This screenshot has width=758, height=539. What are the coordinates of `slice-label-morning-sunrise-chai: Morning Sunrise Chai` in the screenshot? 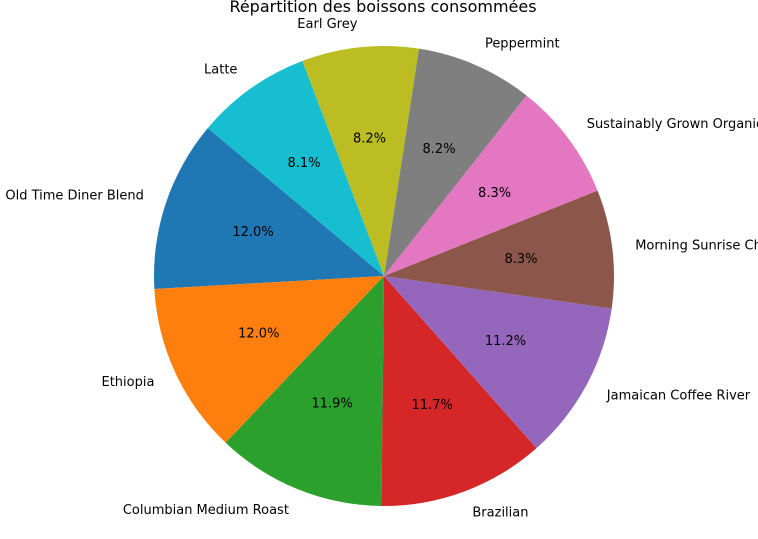 It's located at (696, 245).